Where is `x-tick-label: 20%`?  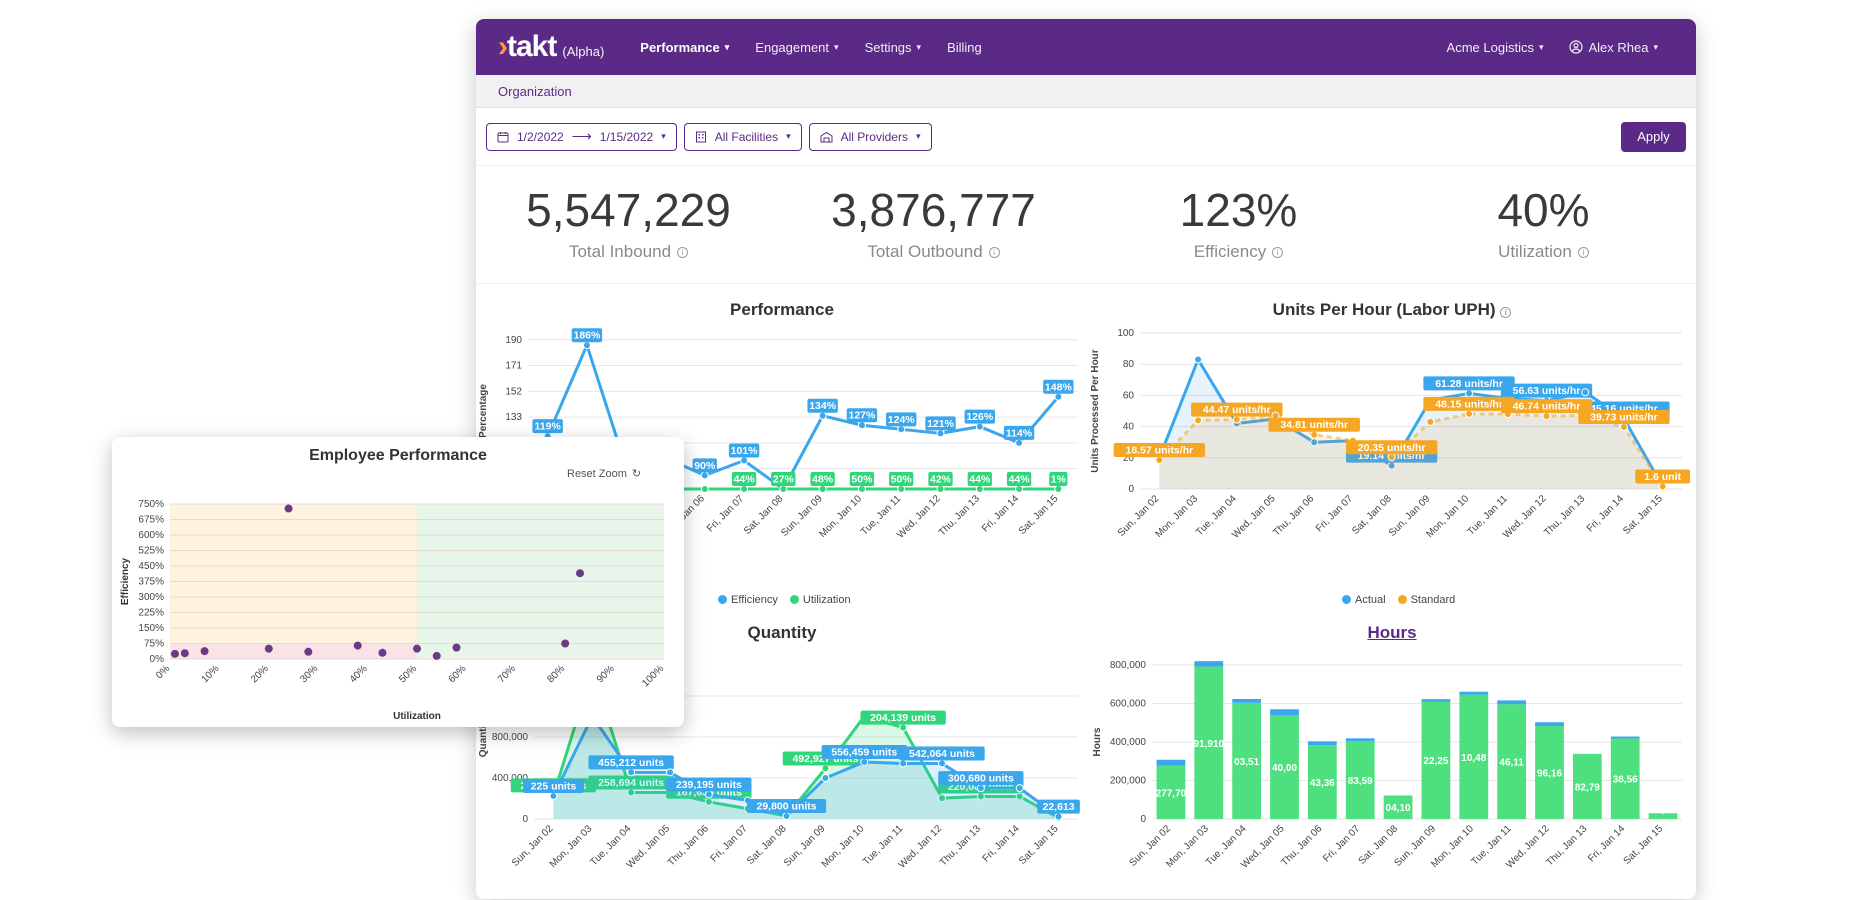
x-tick-label: 20% is located at coordinates (260, 674).